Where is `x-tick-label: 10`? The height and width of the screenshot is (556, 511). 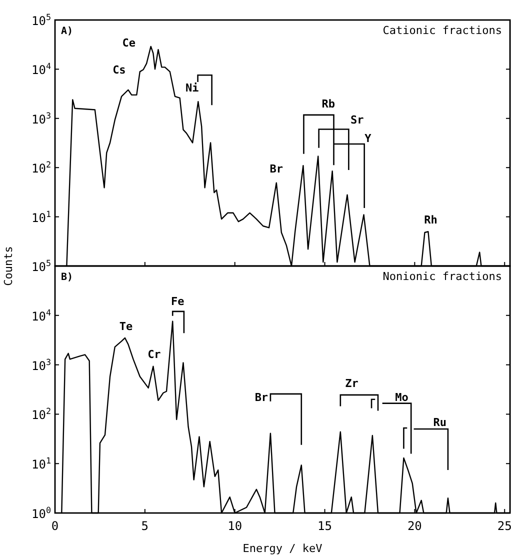 x-tick-label: 10 is located at coordinates (235, 526).